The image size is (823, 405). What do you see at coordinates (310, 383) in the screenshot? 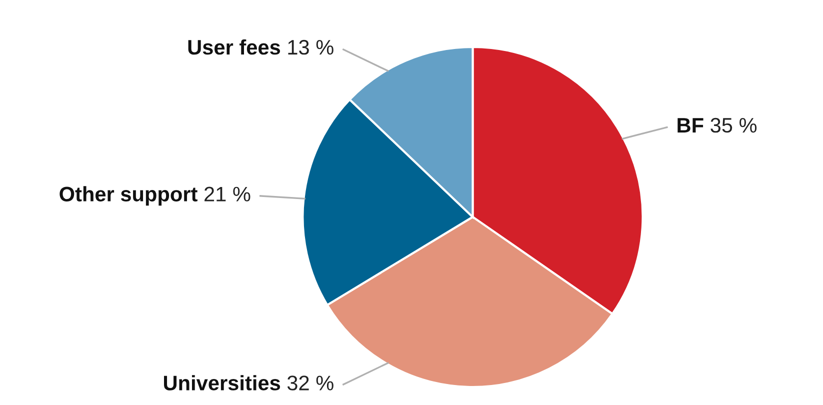
I see `data-label: 32 %` at bounding box center [310, 383].